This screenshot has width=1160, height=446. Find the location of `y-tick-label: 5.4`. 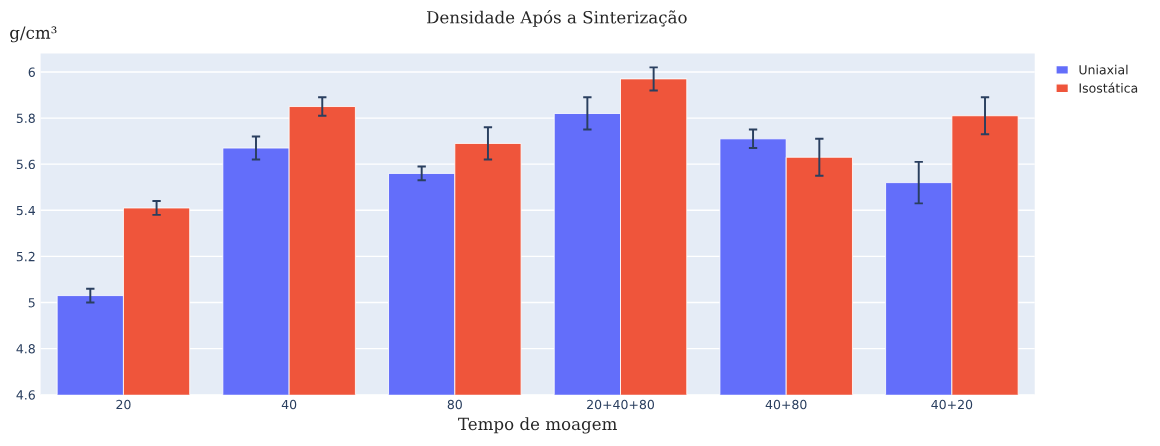

y-tick-label: 5.4 is located at coordinates (26, 210).